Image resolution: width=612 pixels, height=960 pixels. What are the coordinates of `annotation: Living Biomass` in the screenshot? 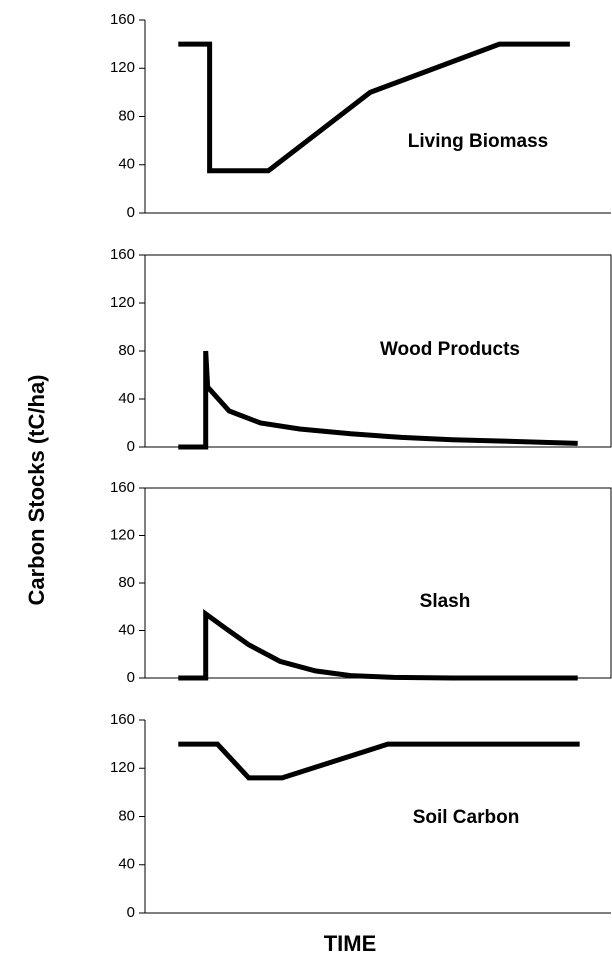 It's located at (478, 141).